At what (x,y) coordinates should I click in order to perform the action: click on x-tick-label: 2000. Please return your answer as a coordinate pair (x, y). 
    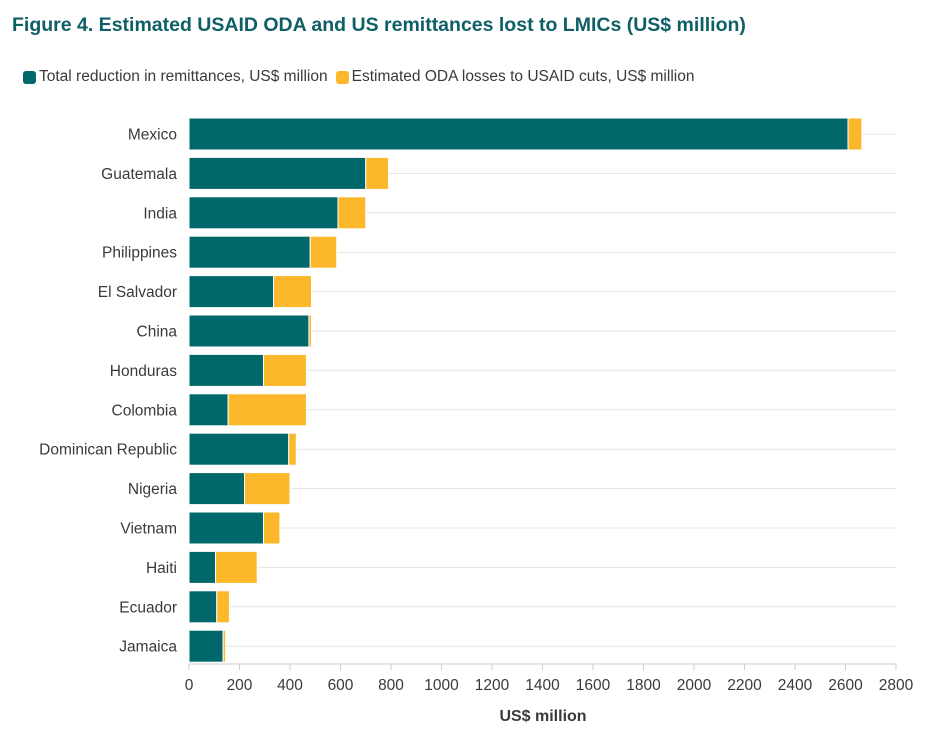
    Looking at the image, I should click on (694, 685).